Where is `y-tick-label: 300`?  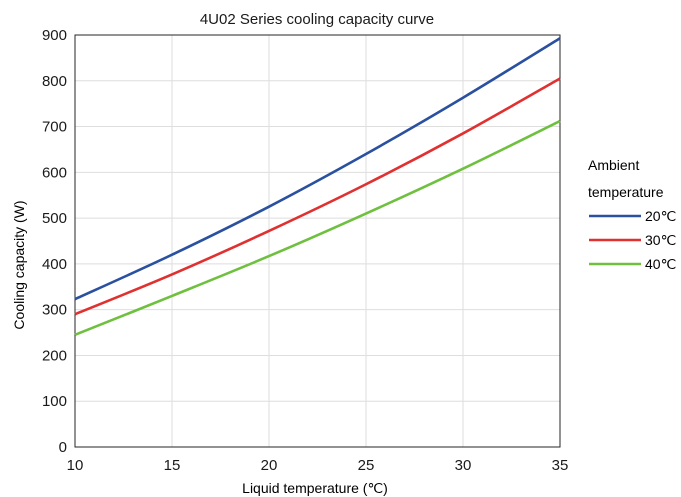 y-tick-label: 300 is located at coordinates (54, 310).